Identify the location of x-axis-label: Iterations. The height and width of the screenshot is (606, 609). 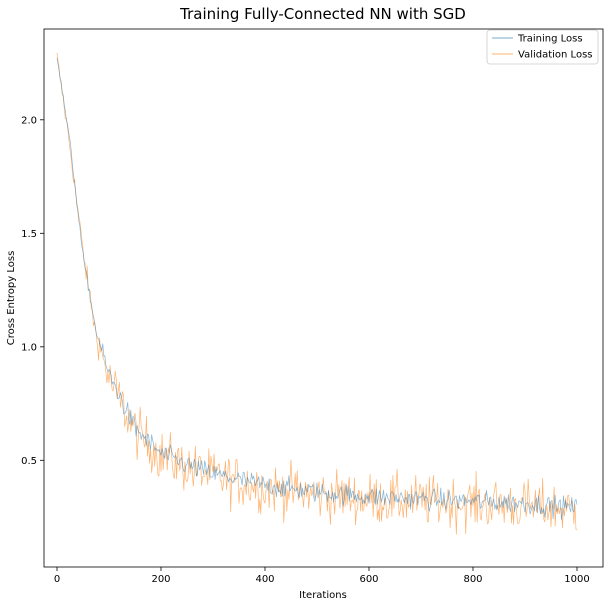
(323, 595).